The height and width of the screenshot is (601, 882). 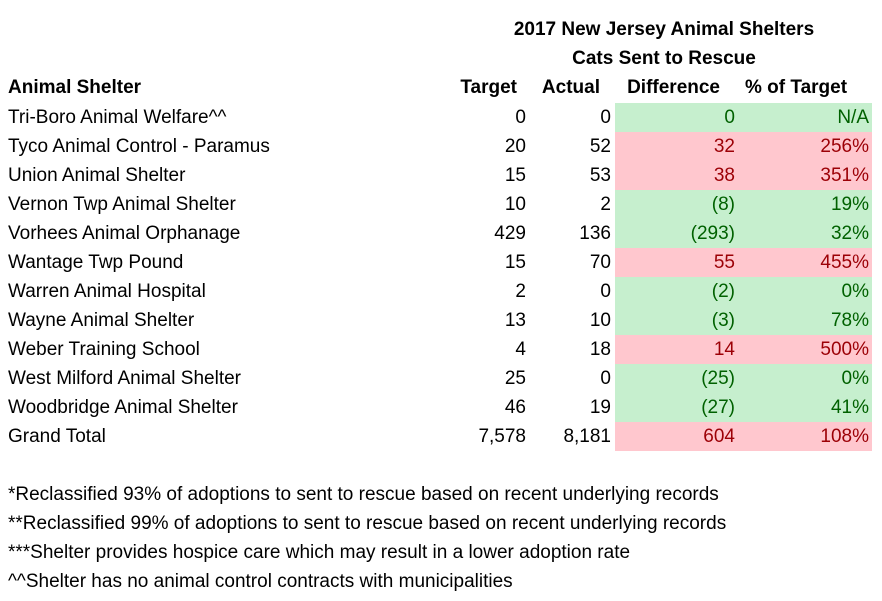 I want to click on cell-target: 0, so click(x=520, y=117).